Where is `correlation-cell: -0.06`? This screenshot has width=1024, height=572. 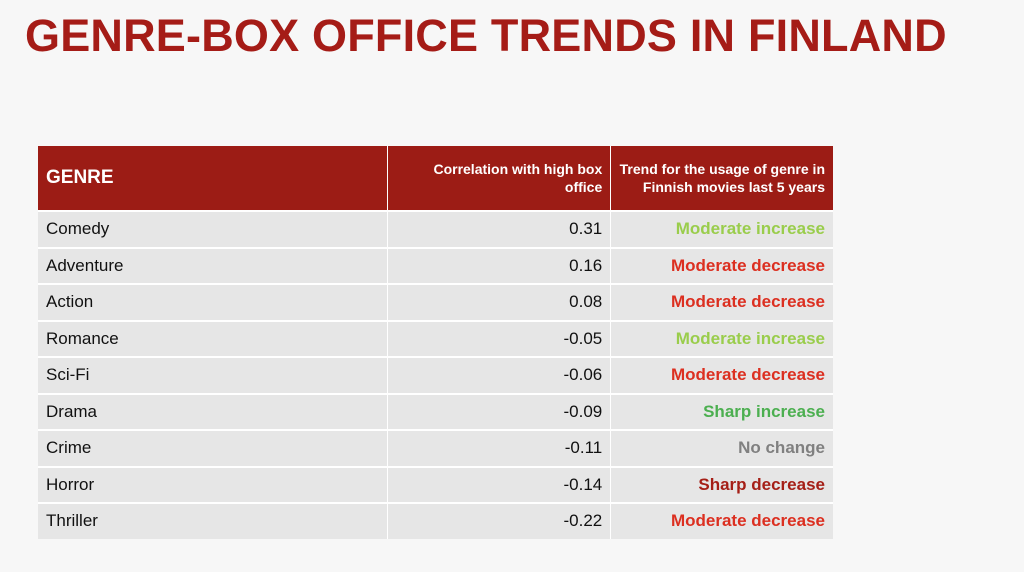
correlation-cell: -0.06 is located at coordinates (499, 375).